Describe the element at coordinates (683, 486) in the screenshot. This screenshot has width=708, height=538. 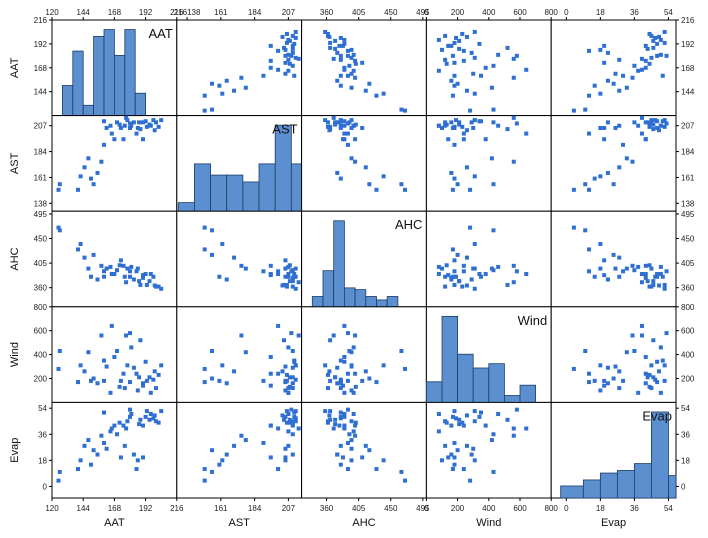
I see `right-tick-label: 0` at that location.